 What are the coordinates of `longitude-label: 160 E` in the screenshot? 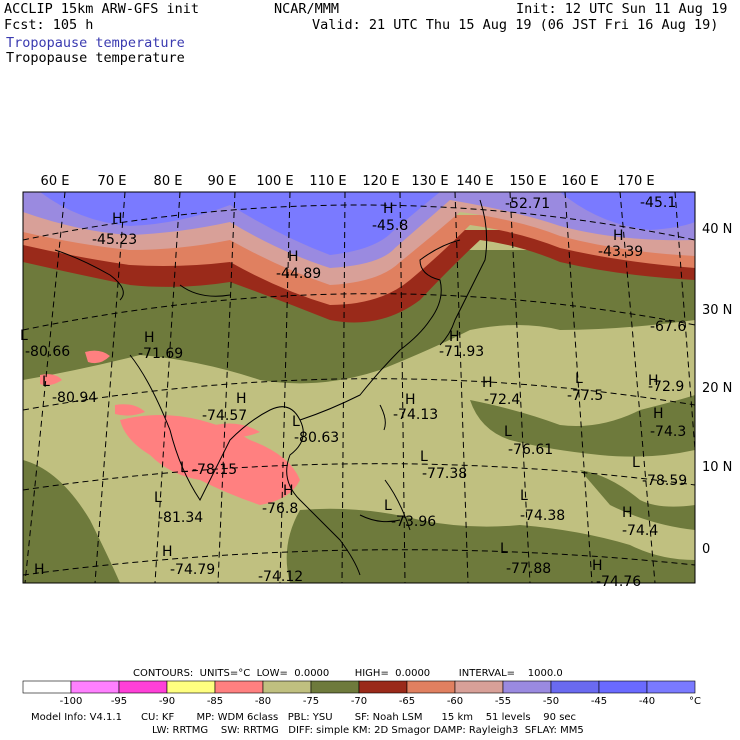 It's located at (579, 181).